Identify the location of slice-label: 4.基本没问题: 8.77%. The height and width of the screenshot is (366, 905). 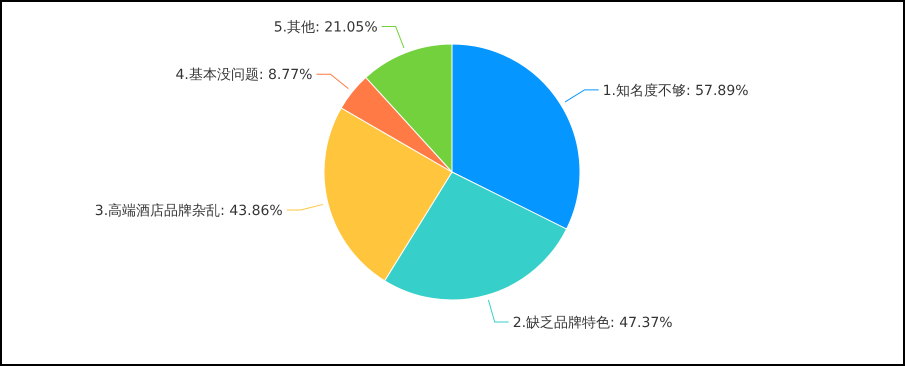
(243, 75).